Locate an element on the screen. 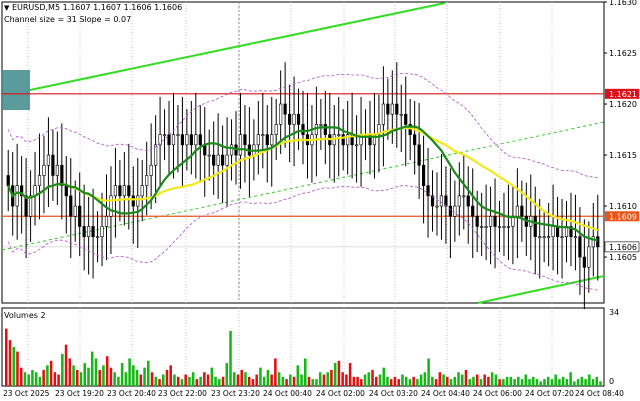 Image resolution: width=640 pixels, height=401 pixels. price-tick-label: 1.1620 is located at coordinates (623, 104).